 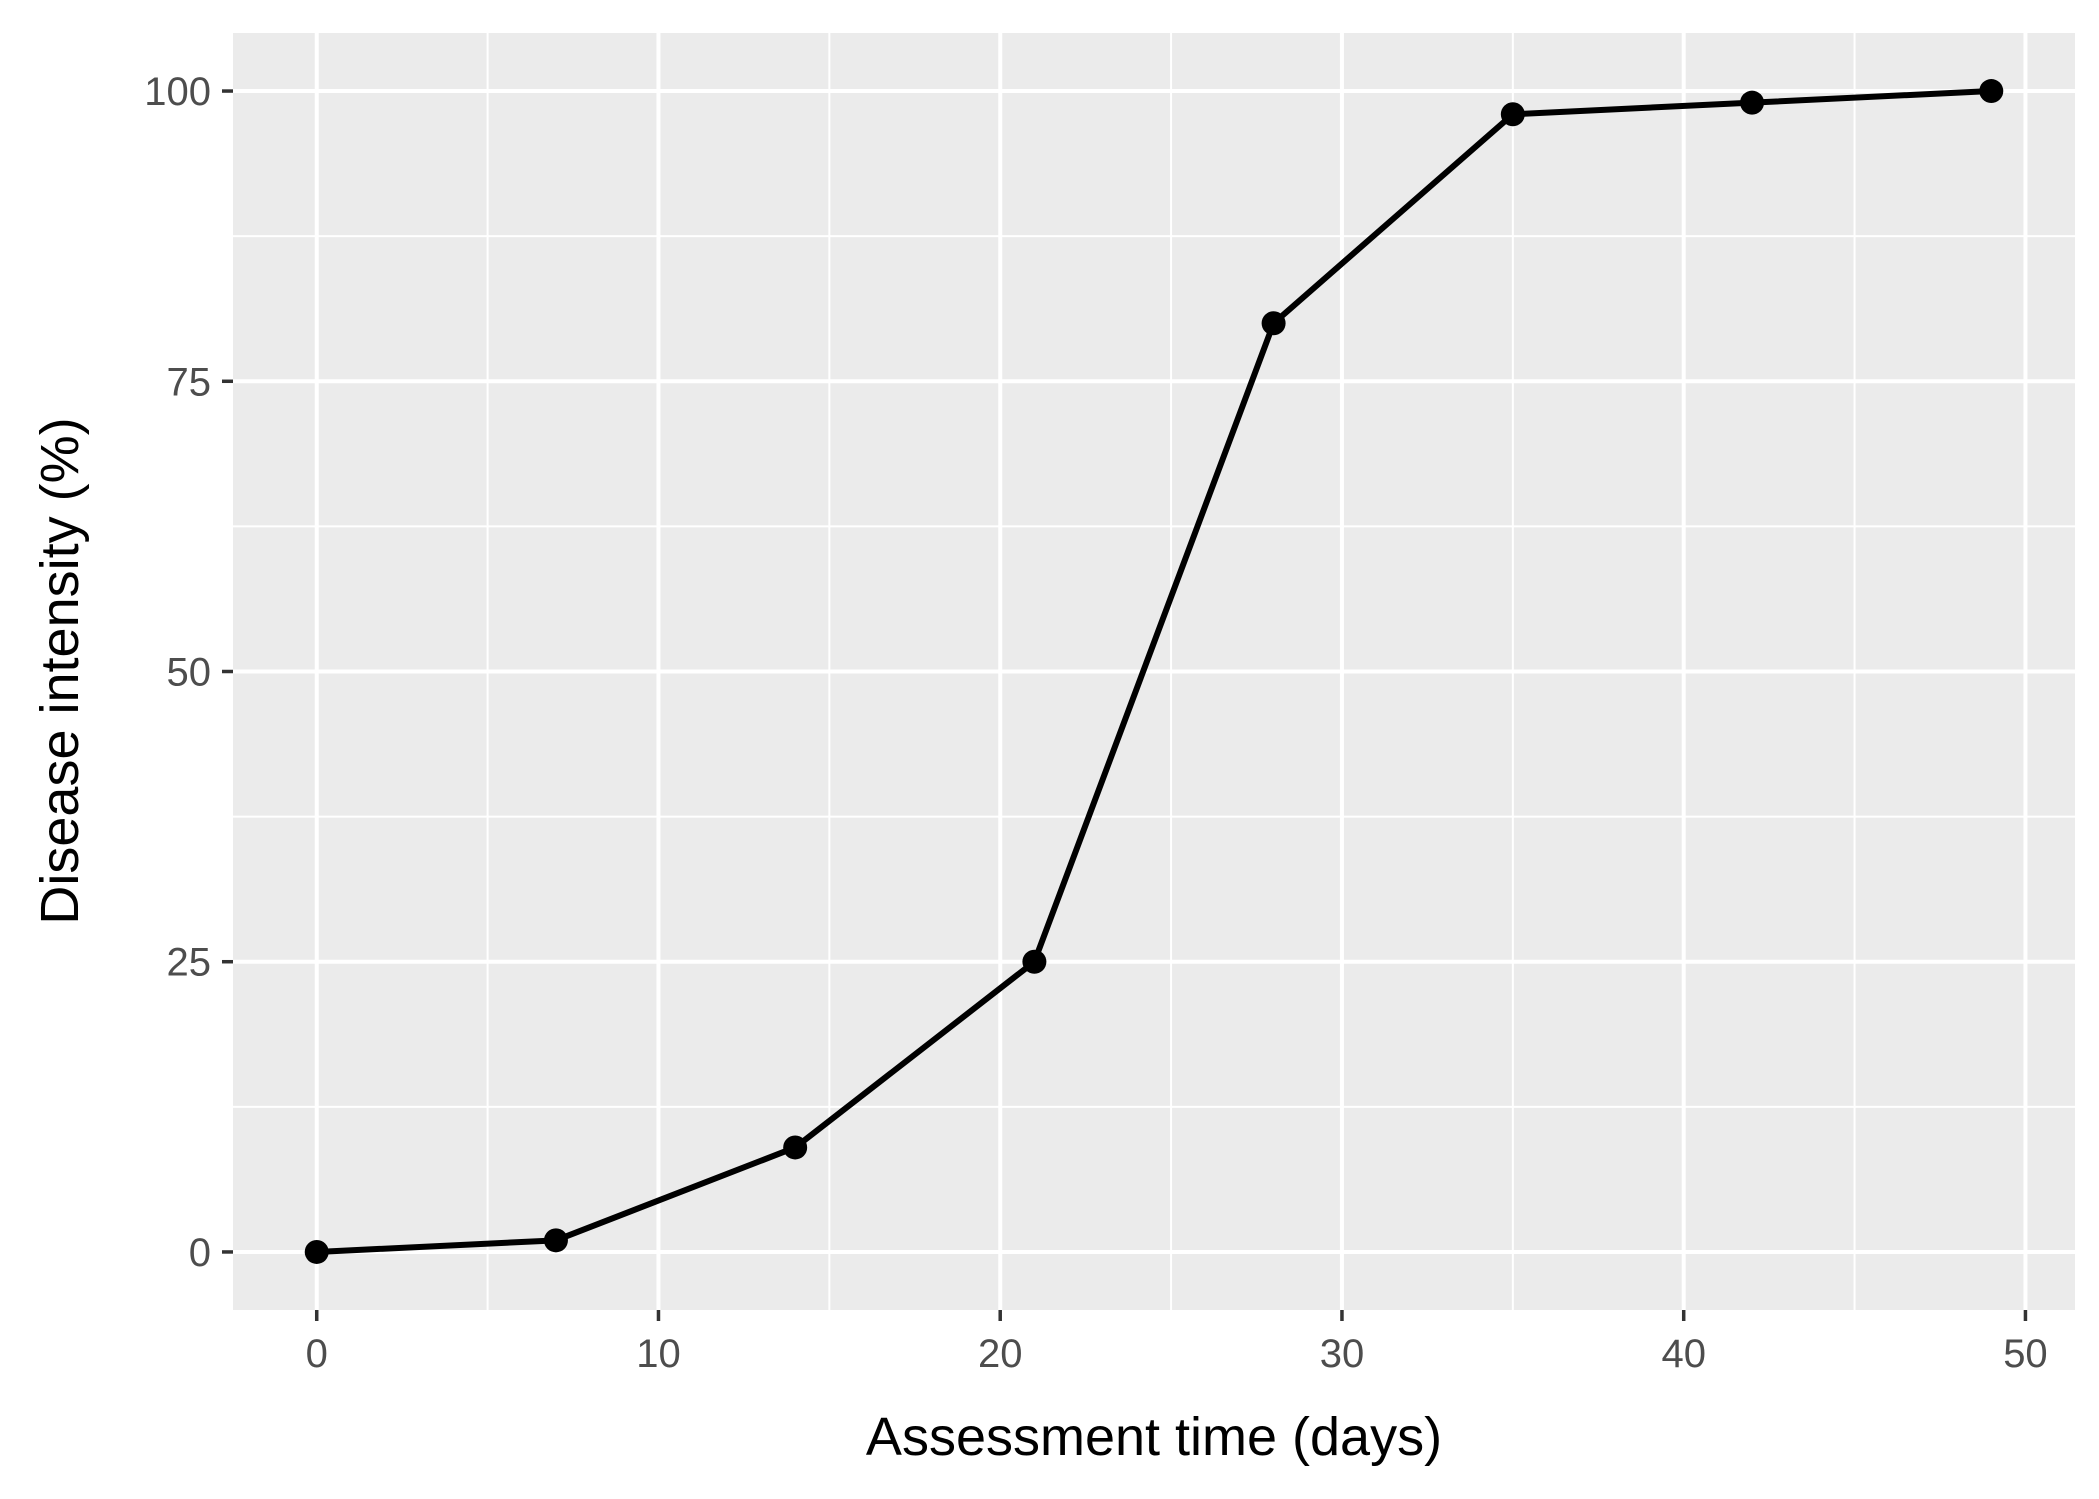 I want to click on x-axis: 0 10 20 30 40 50, so click(x=1177, y=1343).